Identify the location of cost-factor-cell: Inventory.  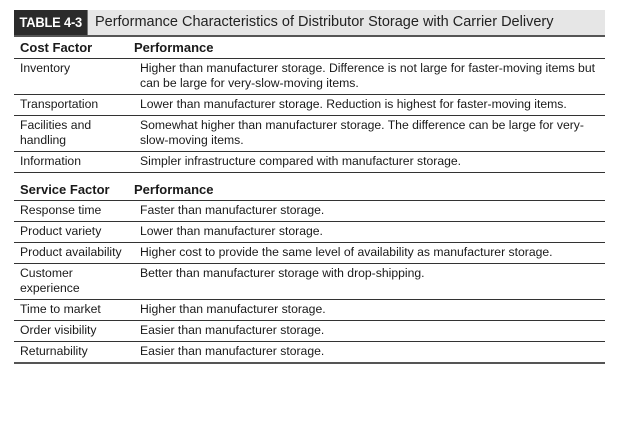
(45, 68).